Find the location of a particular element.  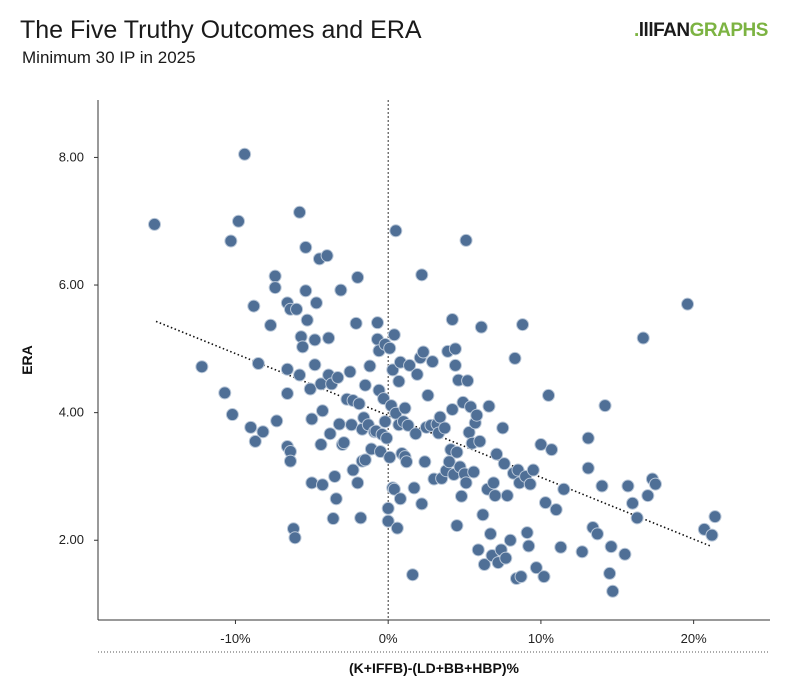

y-tick-label: 4.00 is located at coordinates (71, 412).